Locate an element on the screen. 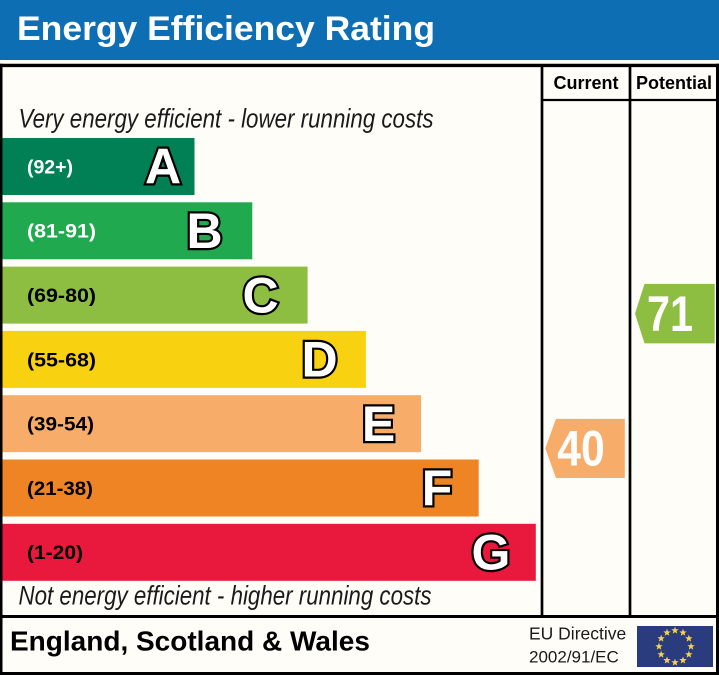  svg-text: F is located at coordinates (437, 488).